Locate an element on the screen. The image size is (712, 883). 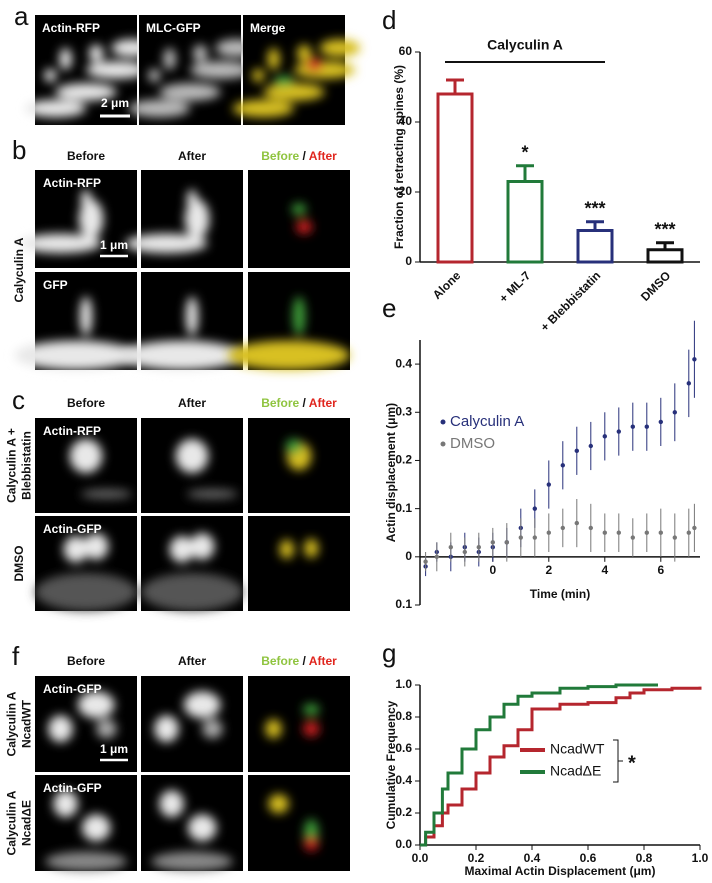
column-header: Before is located at coordinates (86, 403).